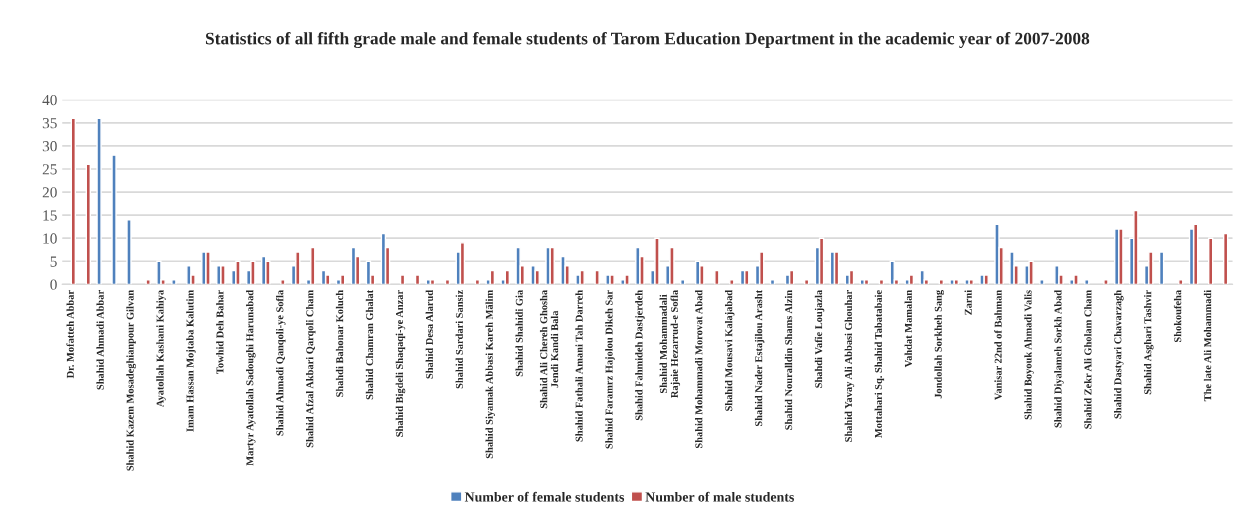 This screenshot has height=517, width=1245. What do you see at coordinates (49, 146) in the screenshot?
I see `y-tick-label: 30` at bounding box center [49, 146].